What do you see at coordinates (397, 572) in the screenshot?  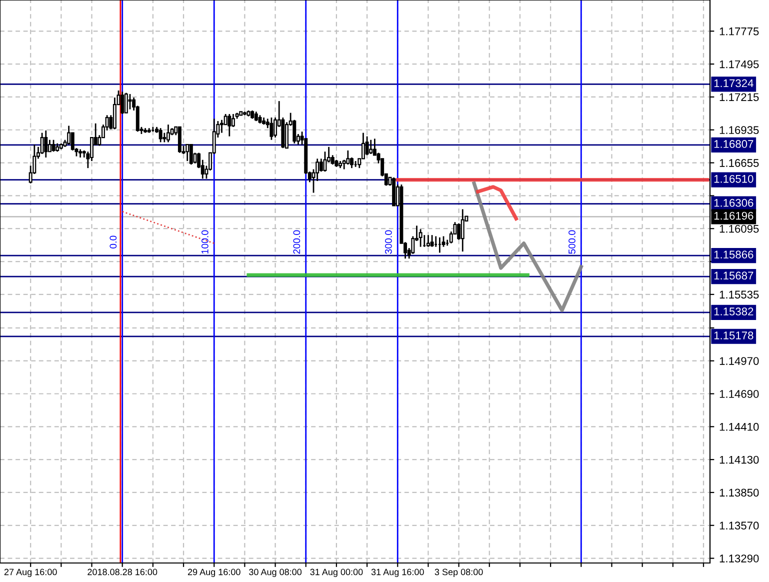 I see `x-tick-label: 31 Aug 16:00` at bounding box center [397, 572].